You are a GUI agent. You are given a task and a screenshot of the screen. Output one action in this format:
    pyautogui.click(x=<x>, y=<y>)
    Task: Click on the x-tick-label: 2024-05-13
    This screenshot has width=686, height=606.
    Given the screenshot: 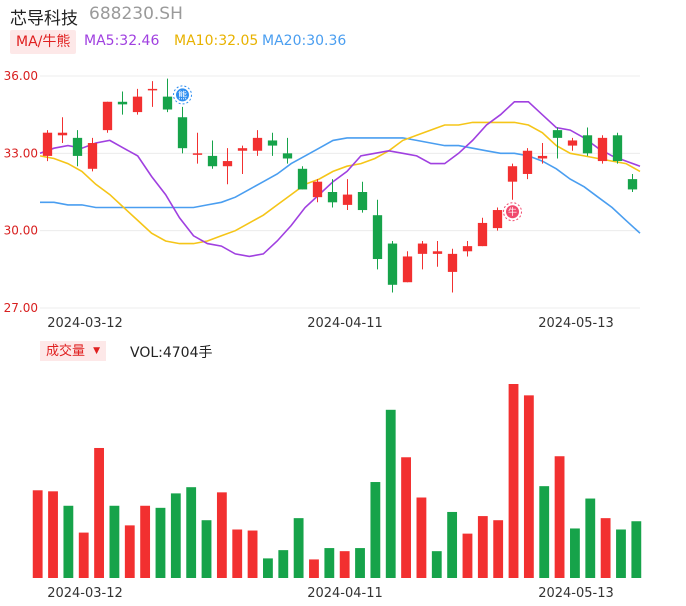 What is the action you would take?
    pyautogui.click(x=576, y=323)
    